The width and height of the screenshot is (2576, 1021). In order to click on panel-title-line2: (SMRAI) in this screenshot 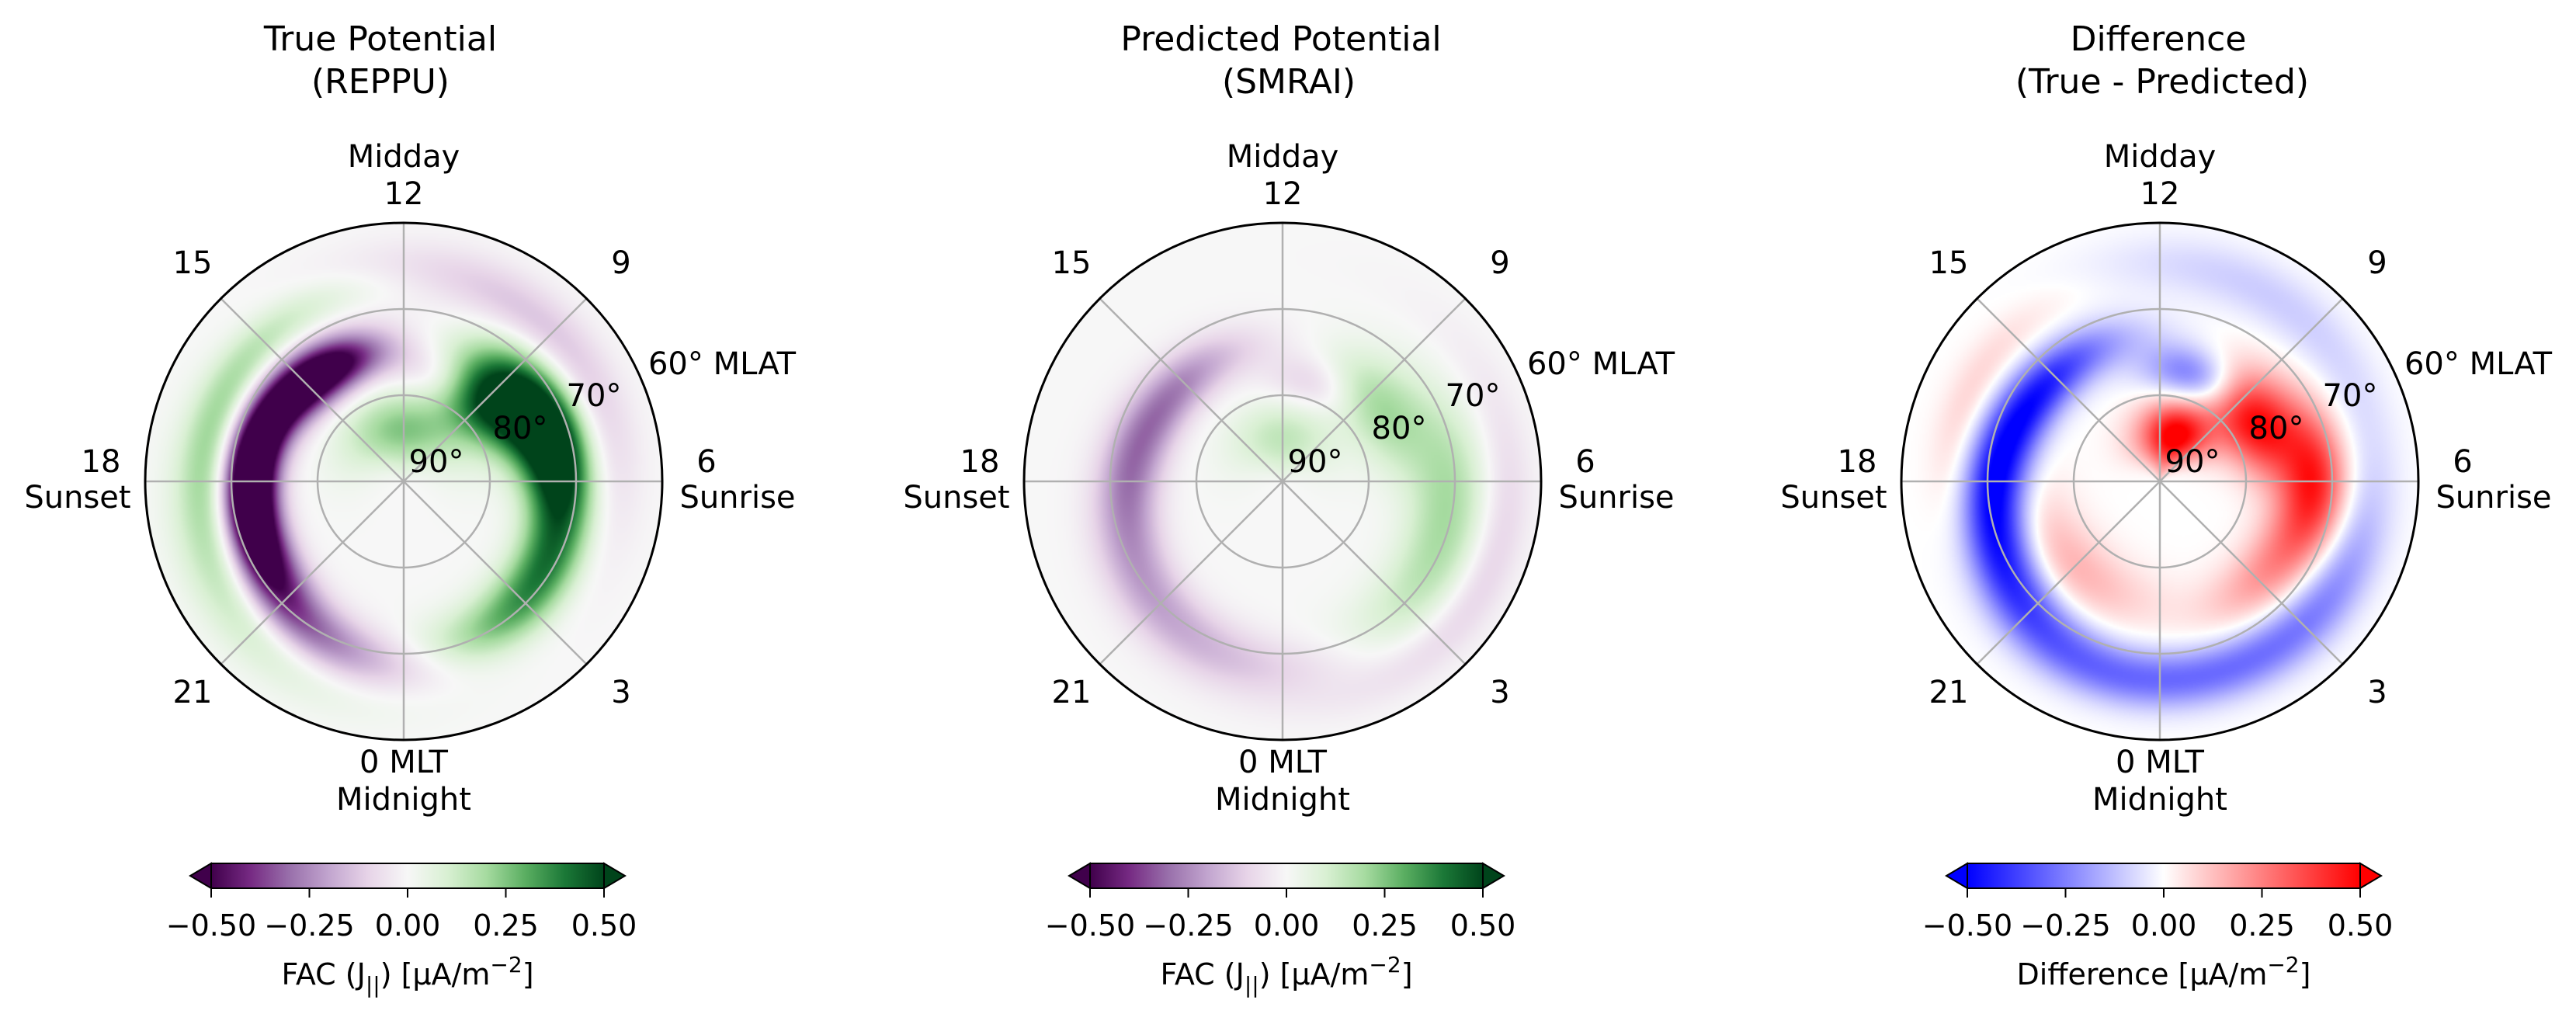, I will do `click(1289, 82)`.